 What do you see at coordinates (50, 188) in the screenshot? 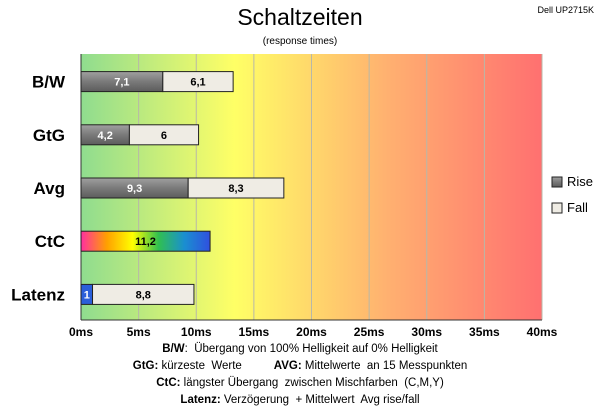
I see `category-label: Avg` at bounding box center [50, 188].